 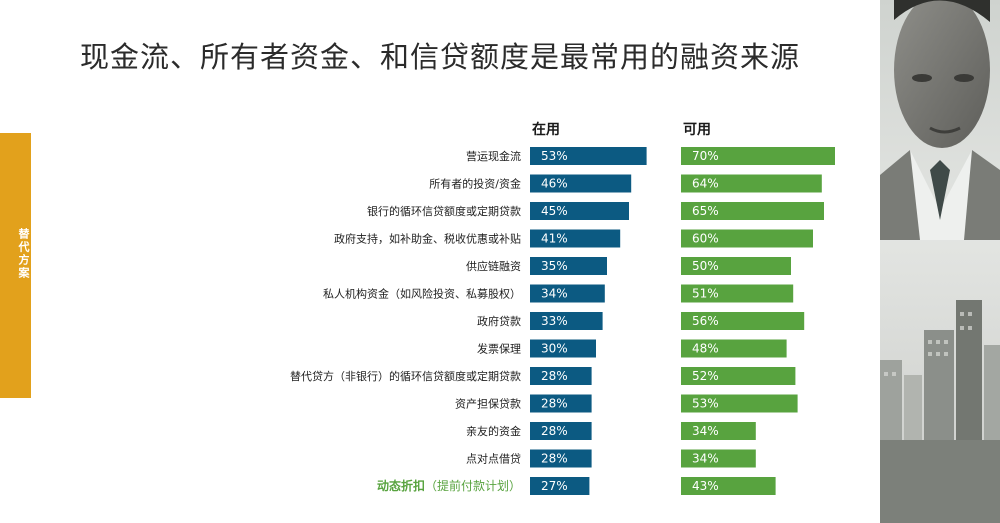 I want to click on column-header-in-use: 在用, so click(x=546, y=129).